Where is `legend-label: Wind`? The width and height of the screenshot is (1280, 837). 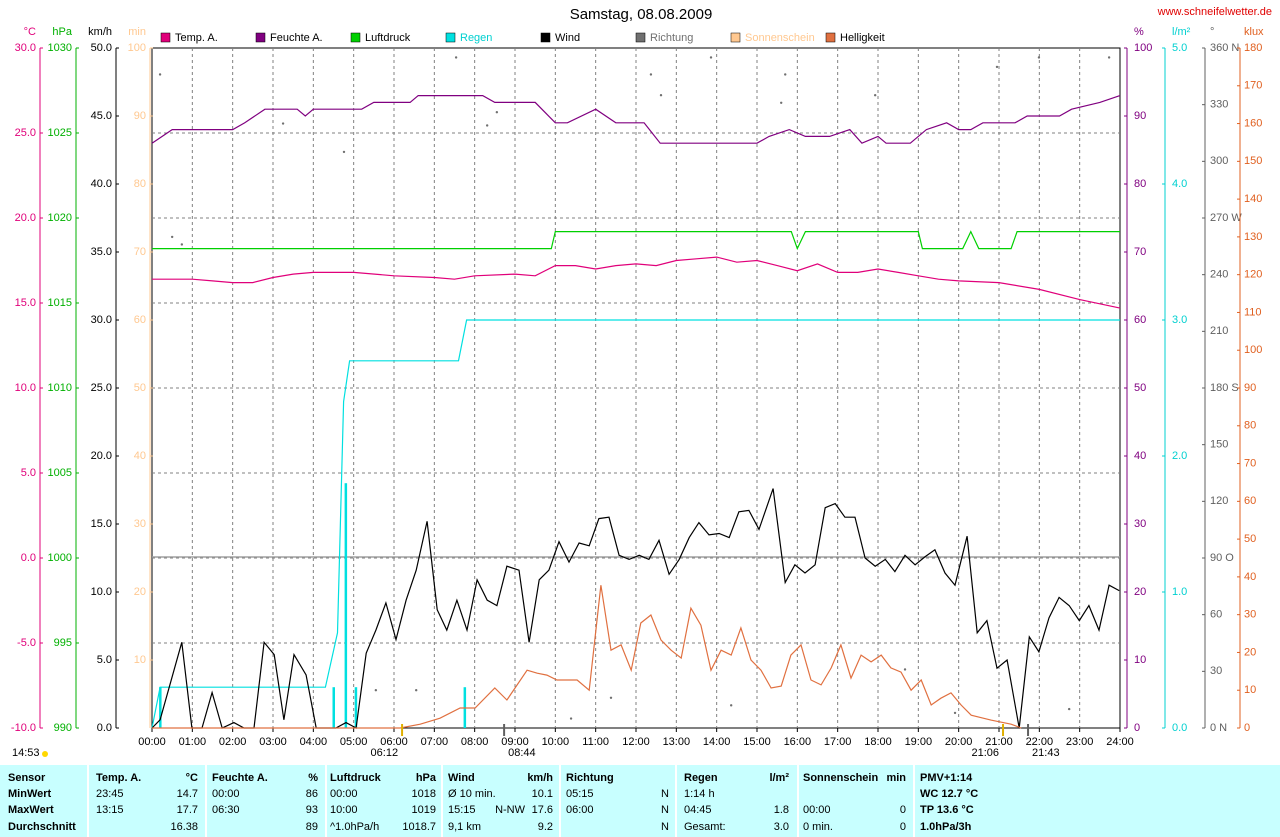
legend-label: Wind is located at coordinates (567, 38).